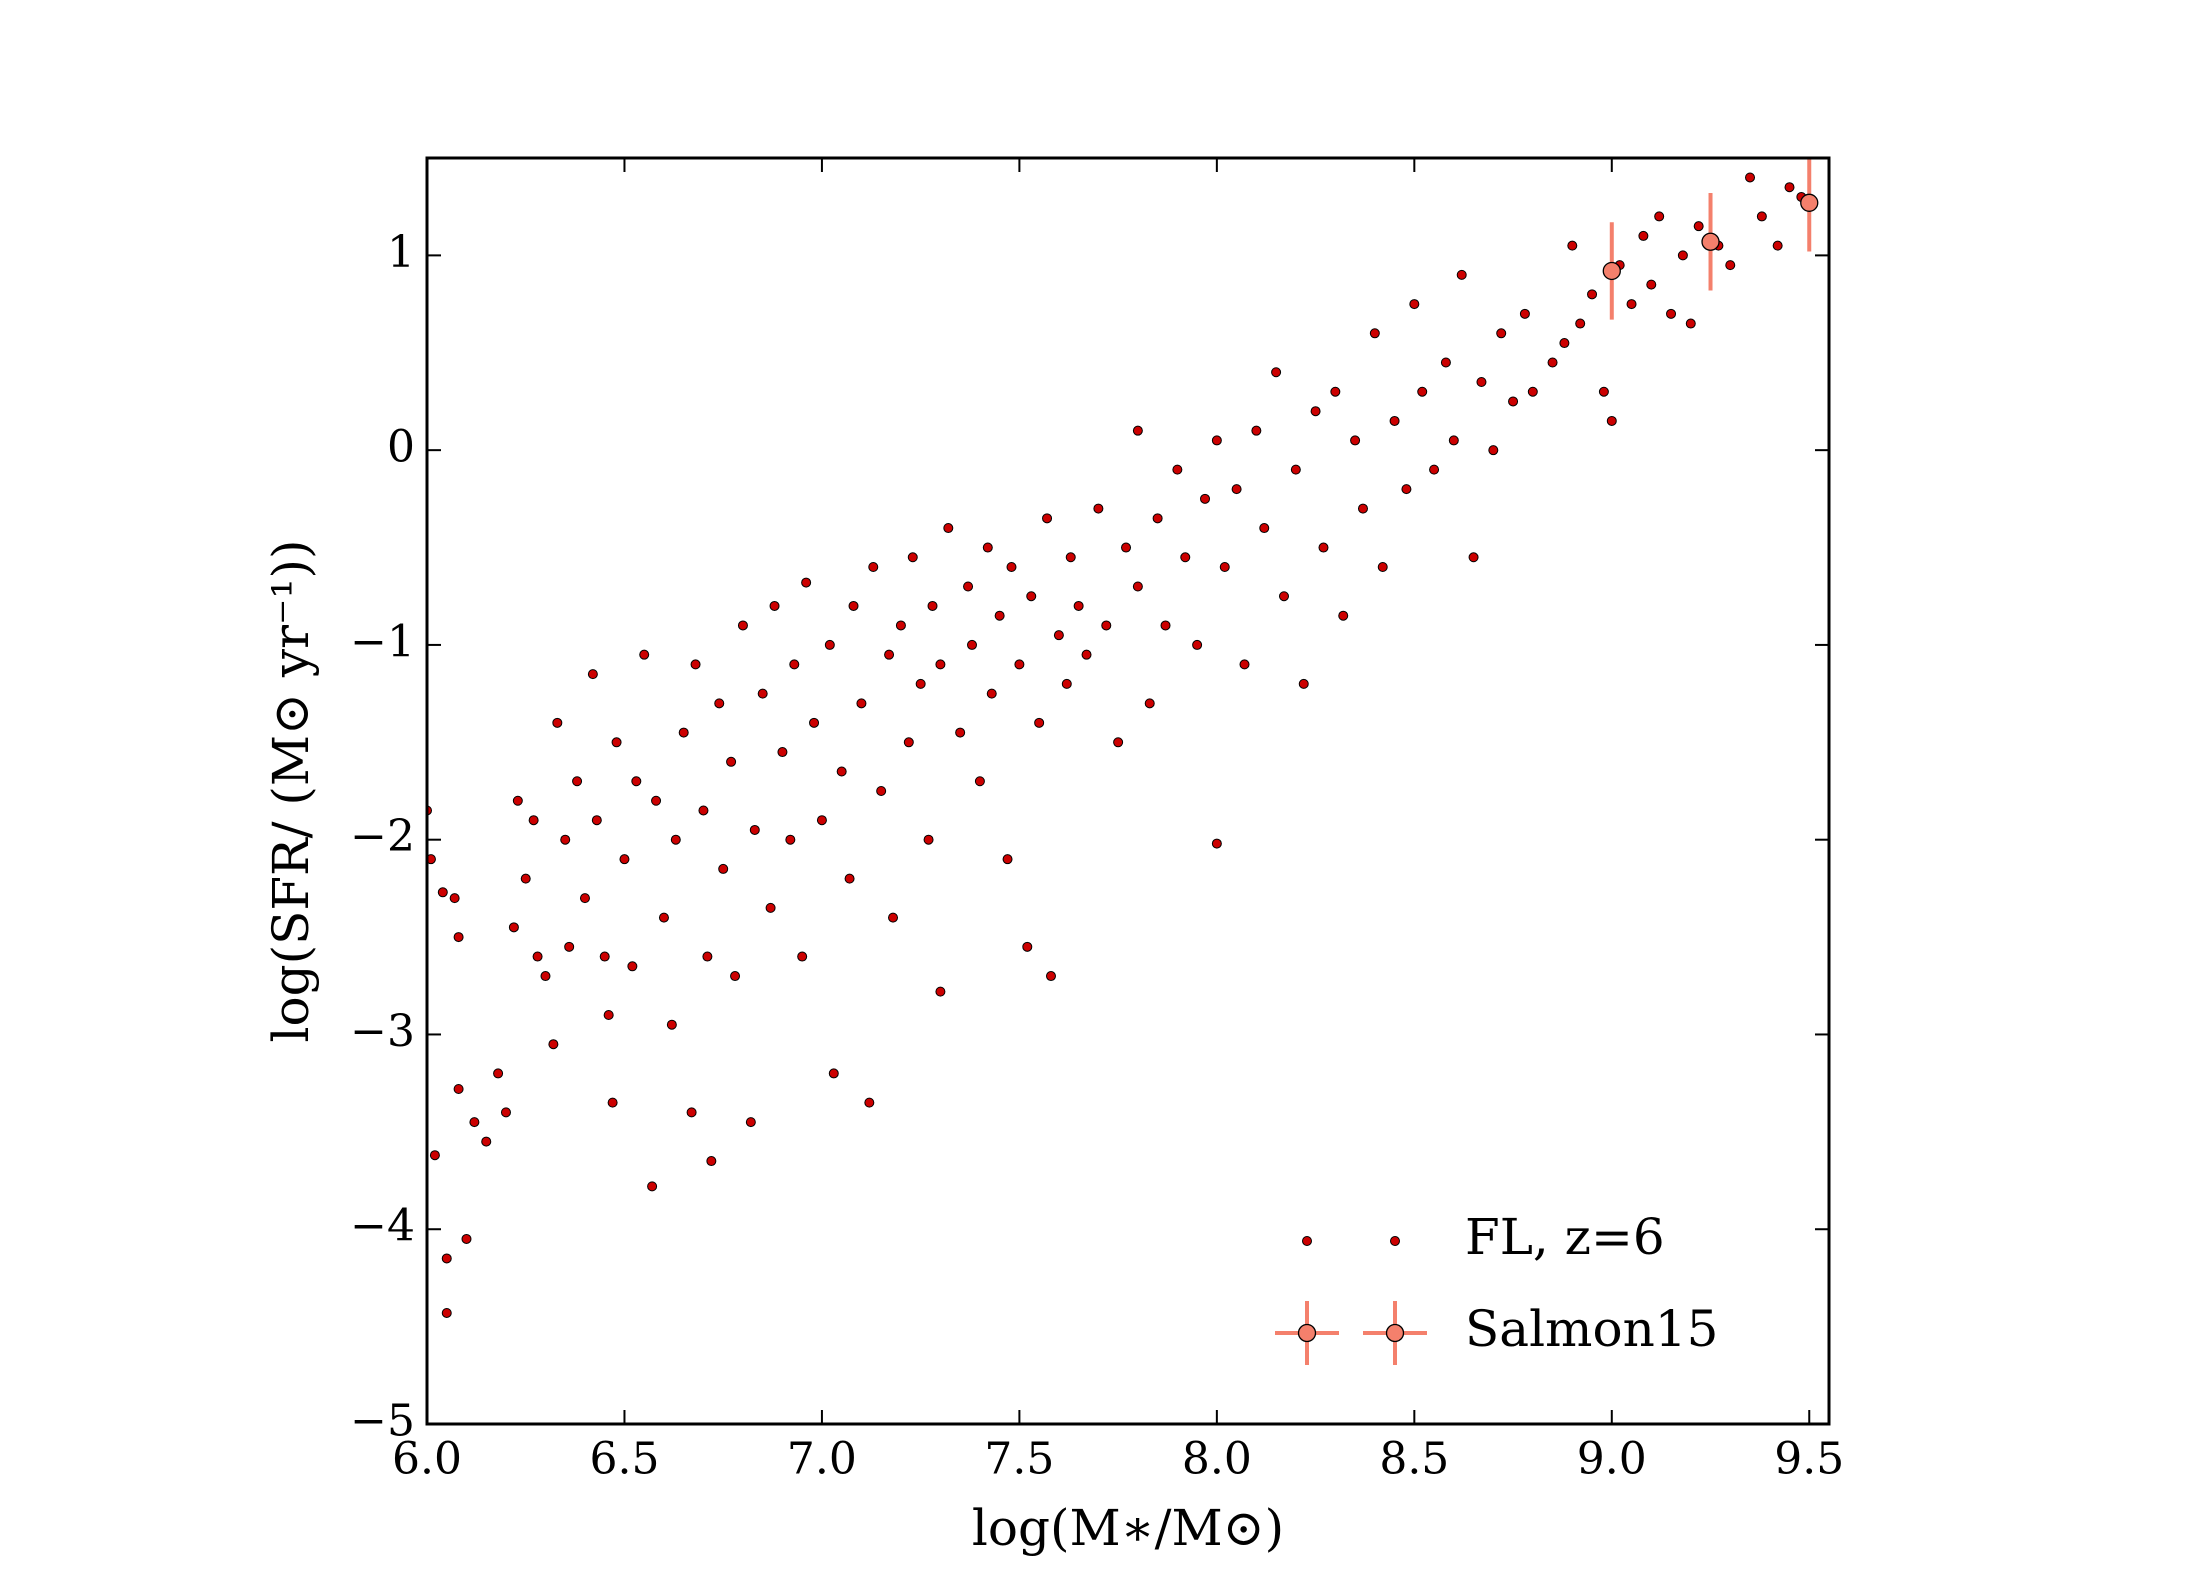 The image size is (2200, 1575). What do you see at coordinates (401, 252) in the screenshot?
I see `y-tick-label: 1` at bounding box center [401, 252].